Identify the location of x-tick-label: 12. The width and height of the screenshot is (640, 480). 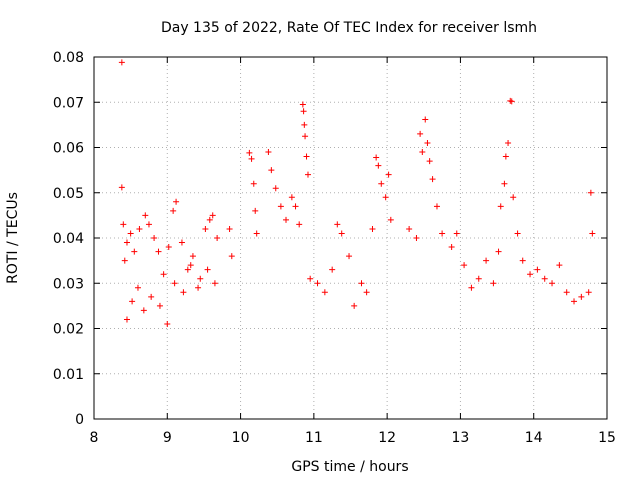
(387, 438).